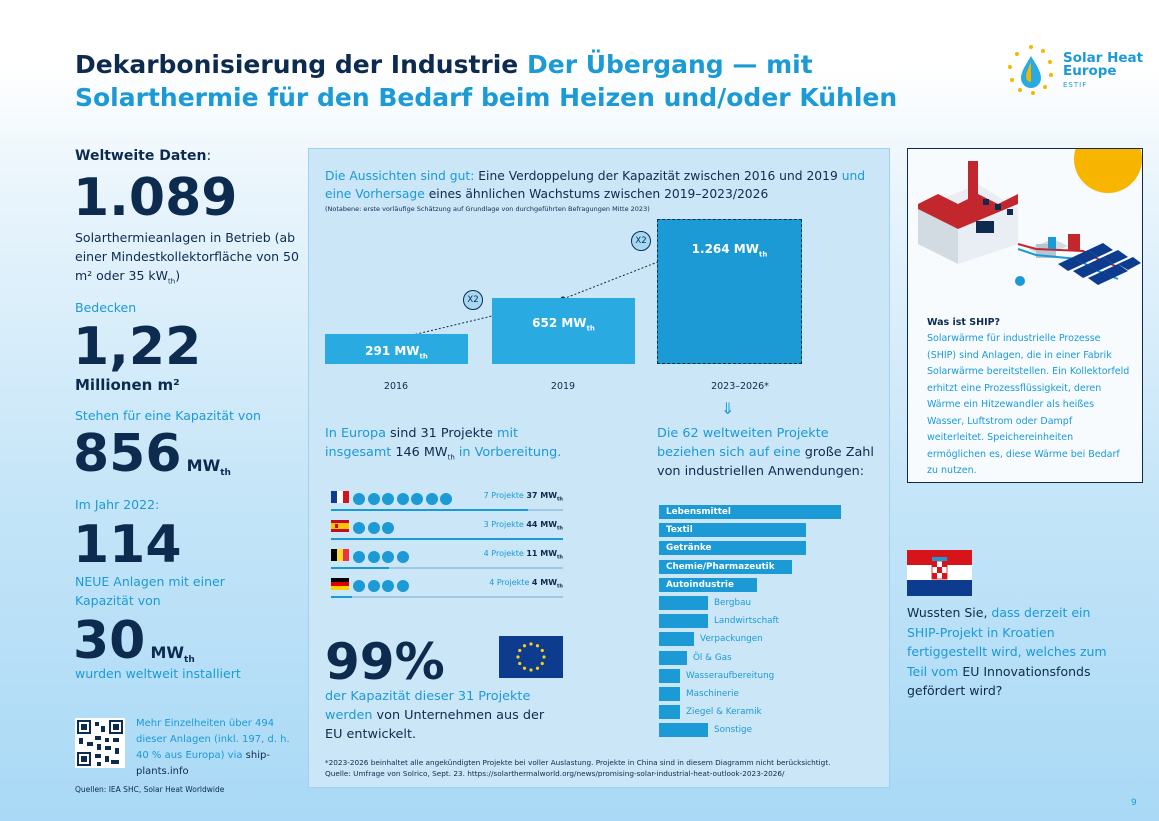 This screenshot has height=821, width=1159. Describe the element at coordinates (1030, 70) in the screenshot. I see `sun-drop-icon` at that location.